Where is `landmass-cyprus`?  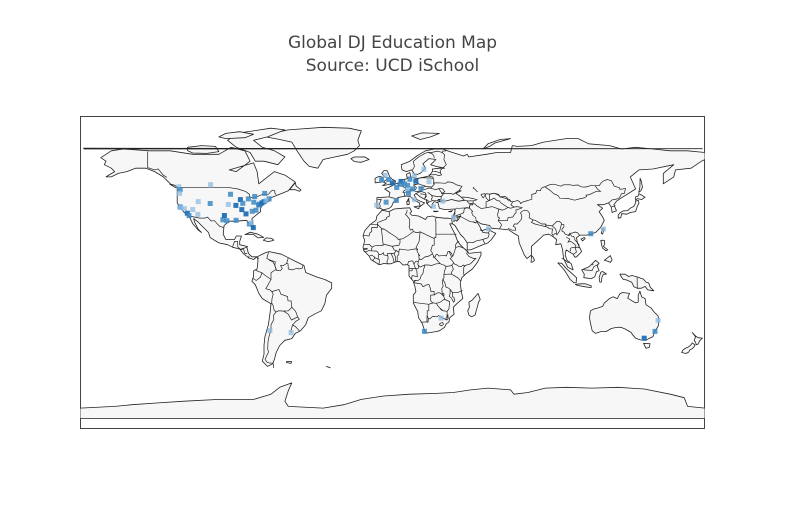
landmass-cyprus is located at coordinates (451, 211).